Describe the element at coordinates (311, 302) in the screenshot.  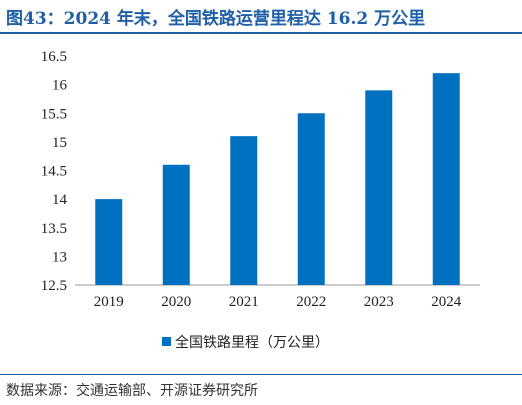
I see `x-tick-label: 2022` at that location.